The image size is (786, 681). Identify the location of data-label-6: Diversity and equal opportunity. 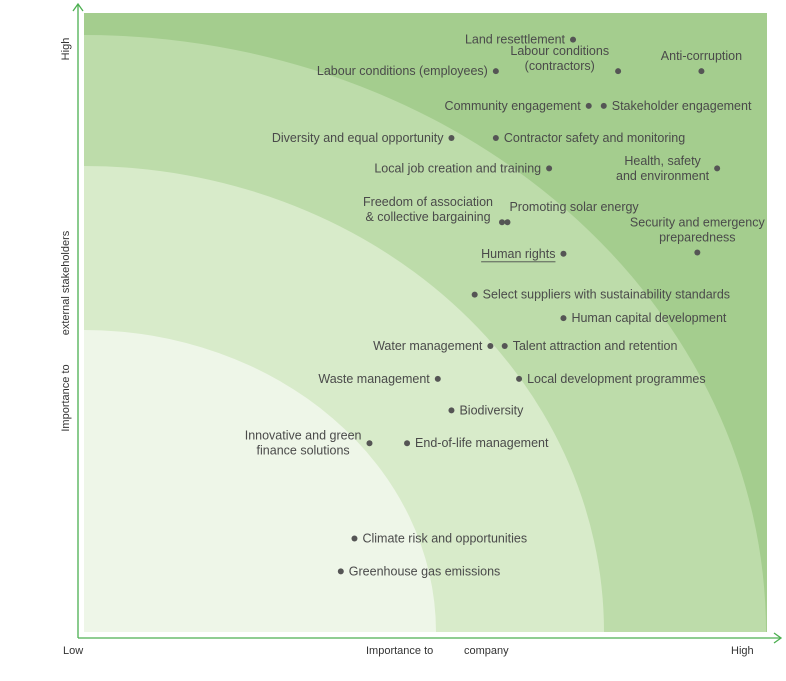
(358, 138).